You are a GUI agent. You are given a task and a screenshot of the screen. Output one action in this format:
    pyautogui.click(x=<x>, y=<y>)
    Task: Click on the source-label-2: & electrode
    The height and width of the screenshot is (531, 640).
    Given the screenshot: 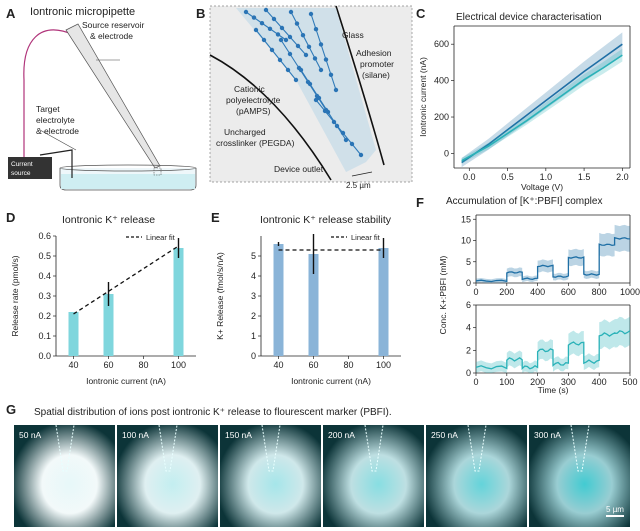 What is the action you would take?
    pyautogui.click(x=111, y=36)
    